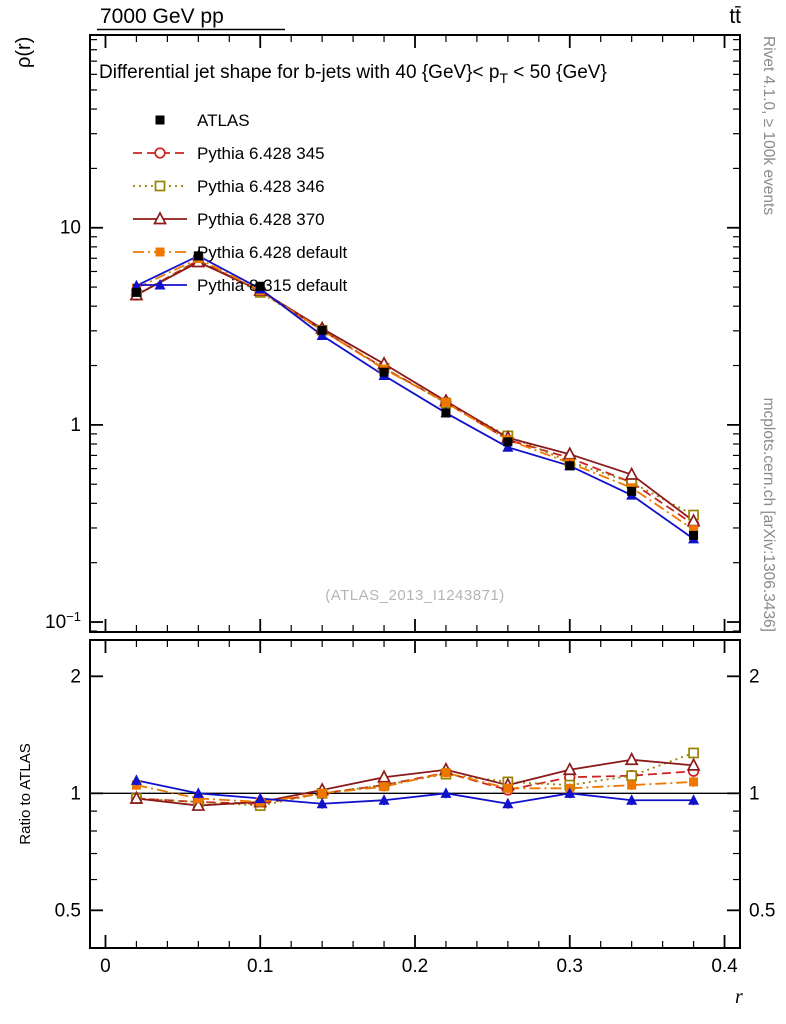 The image size is (786, 1024). I want to click on header-beam-label: 7000 GeV pp, so click(162, 16).